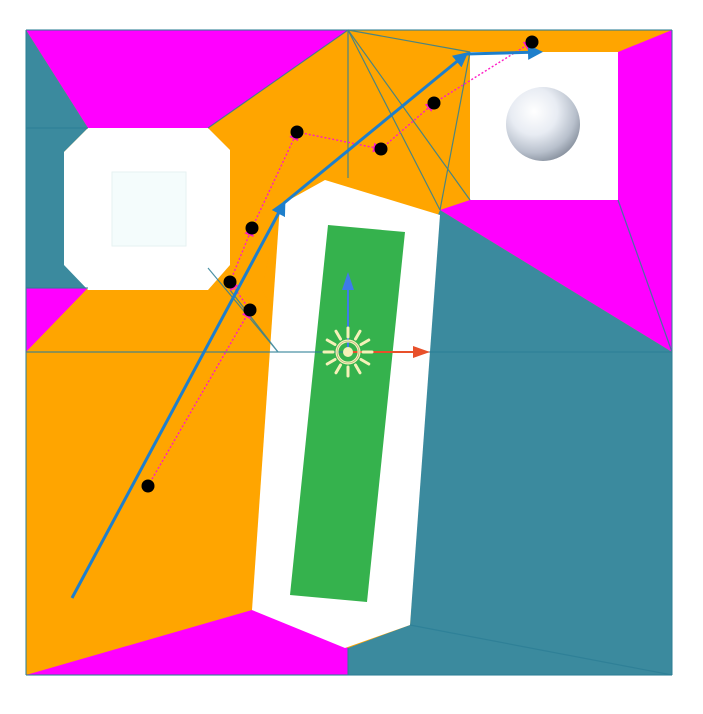  Describe the element at coordinates (149, 209) in the screenshot. I see `cube-top-face` at that location.